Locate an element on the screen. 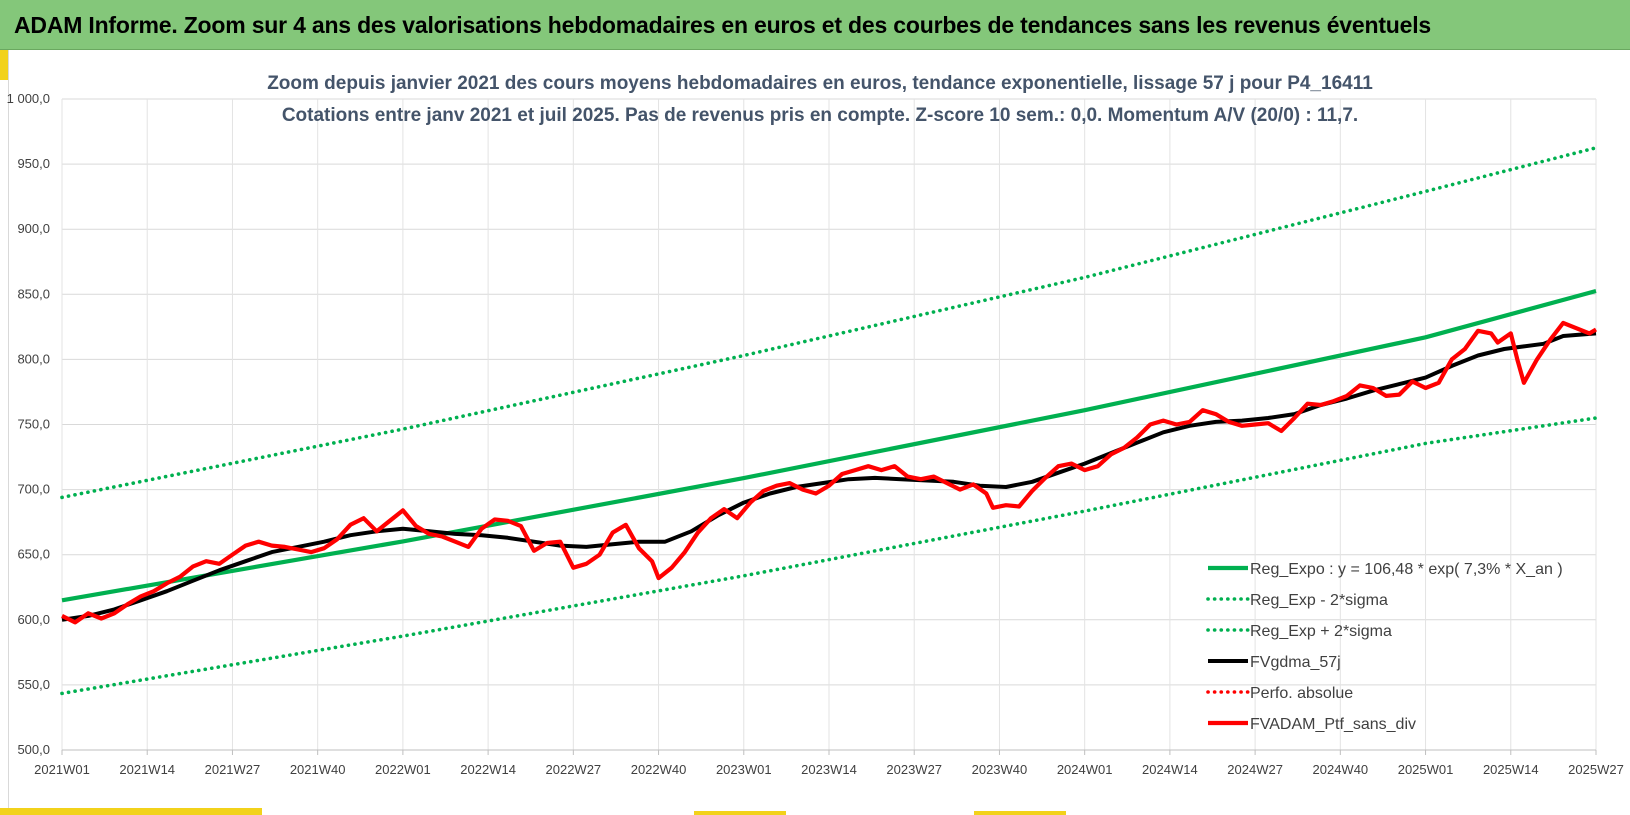 This screenshot has height=815, width=1630. x-tick-label: 2023W14 is located at coordinates (829, 769).